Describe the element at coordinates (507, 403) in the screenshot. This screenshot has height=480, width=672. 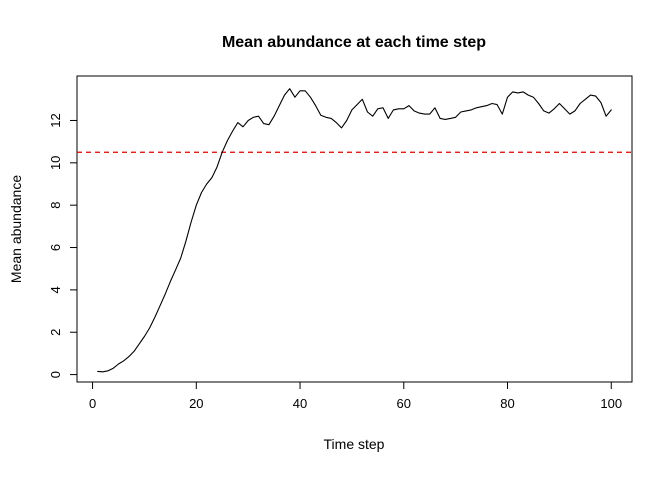
I see `x-tick-label: 80` at that location.